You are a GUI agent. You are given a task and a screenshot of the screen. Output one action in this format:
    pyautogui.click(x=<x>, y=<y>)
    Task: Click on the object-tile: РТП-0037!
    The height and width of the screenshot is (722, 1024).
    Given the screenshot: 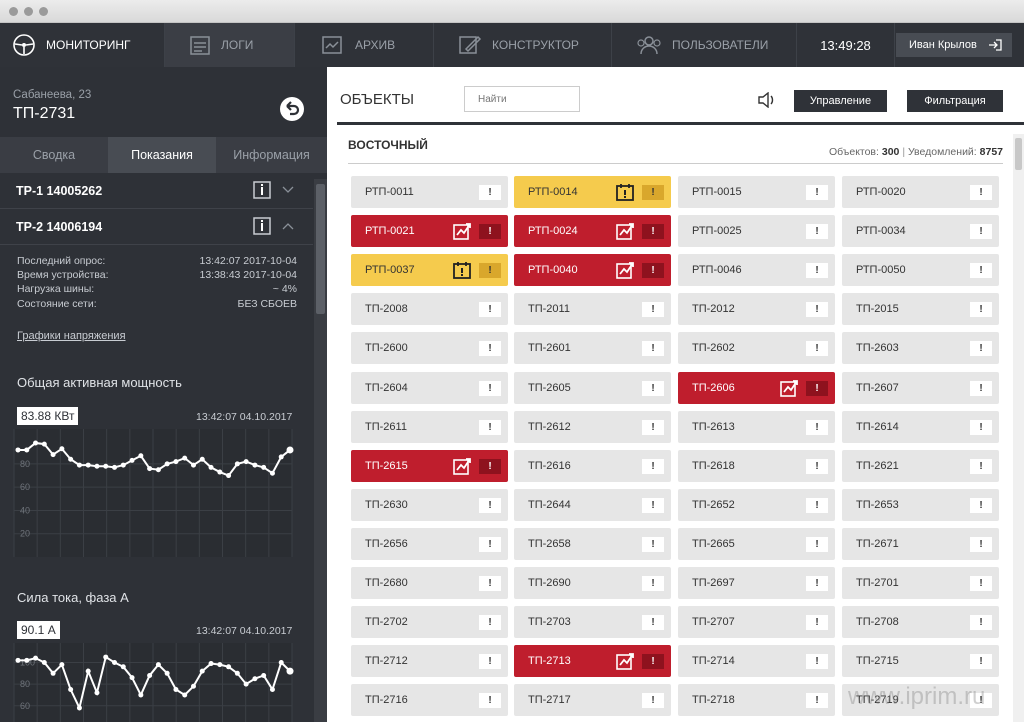 What is the action you would take?
    pyautogui.click(x=429, y=270)
    